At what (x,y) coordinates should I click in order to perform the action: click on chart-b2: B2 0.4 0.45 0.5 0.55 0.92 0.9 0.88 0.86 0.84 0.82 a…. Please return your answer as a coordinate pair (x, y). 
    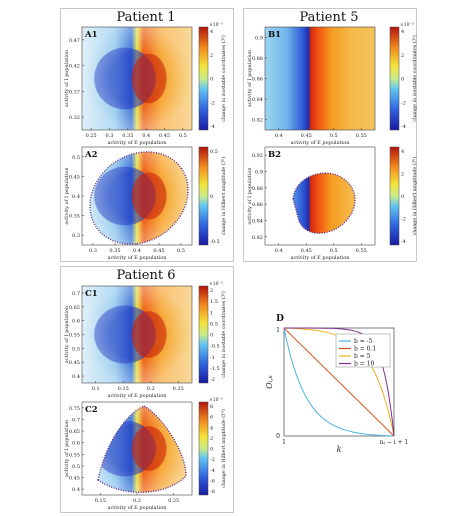
    Looking at the image, I should click on (332, 203).